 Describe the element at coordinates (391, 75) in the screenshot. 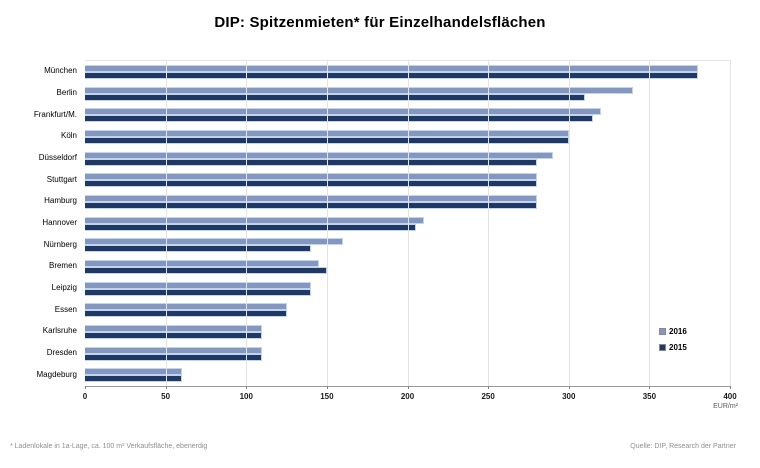

I see `bar-2015-München` at that location.